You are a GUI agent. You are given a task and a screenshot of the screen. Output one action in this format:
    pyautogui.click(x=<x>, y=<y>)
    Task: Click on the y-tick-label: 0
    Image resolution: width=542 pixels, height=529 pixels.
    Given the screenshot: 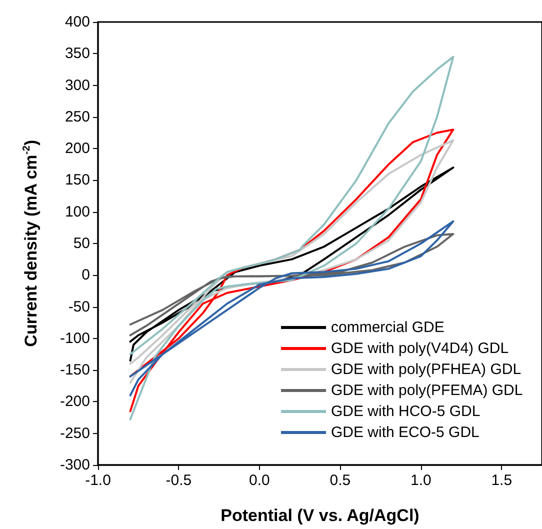 What is the action you would take?
    pyautogui.click(x=86, y=275)
    